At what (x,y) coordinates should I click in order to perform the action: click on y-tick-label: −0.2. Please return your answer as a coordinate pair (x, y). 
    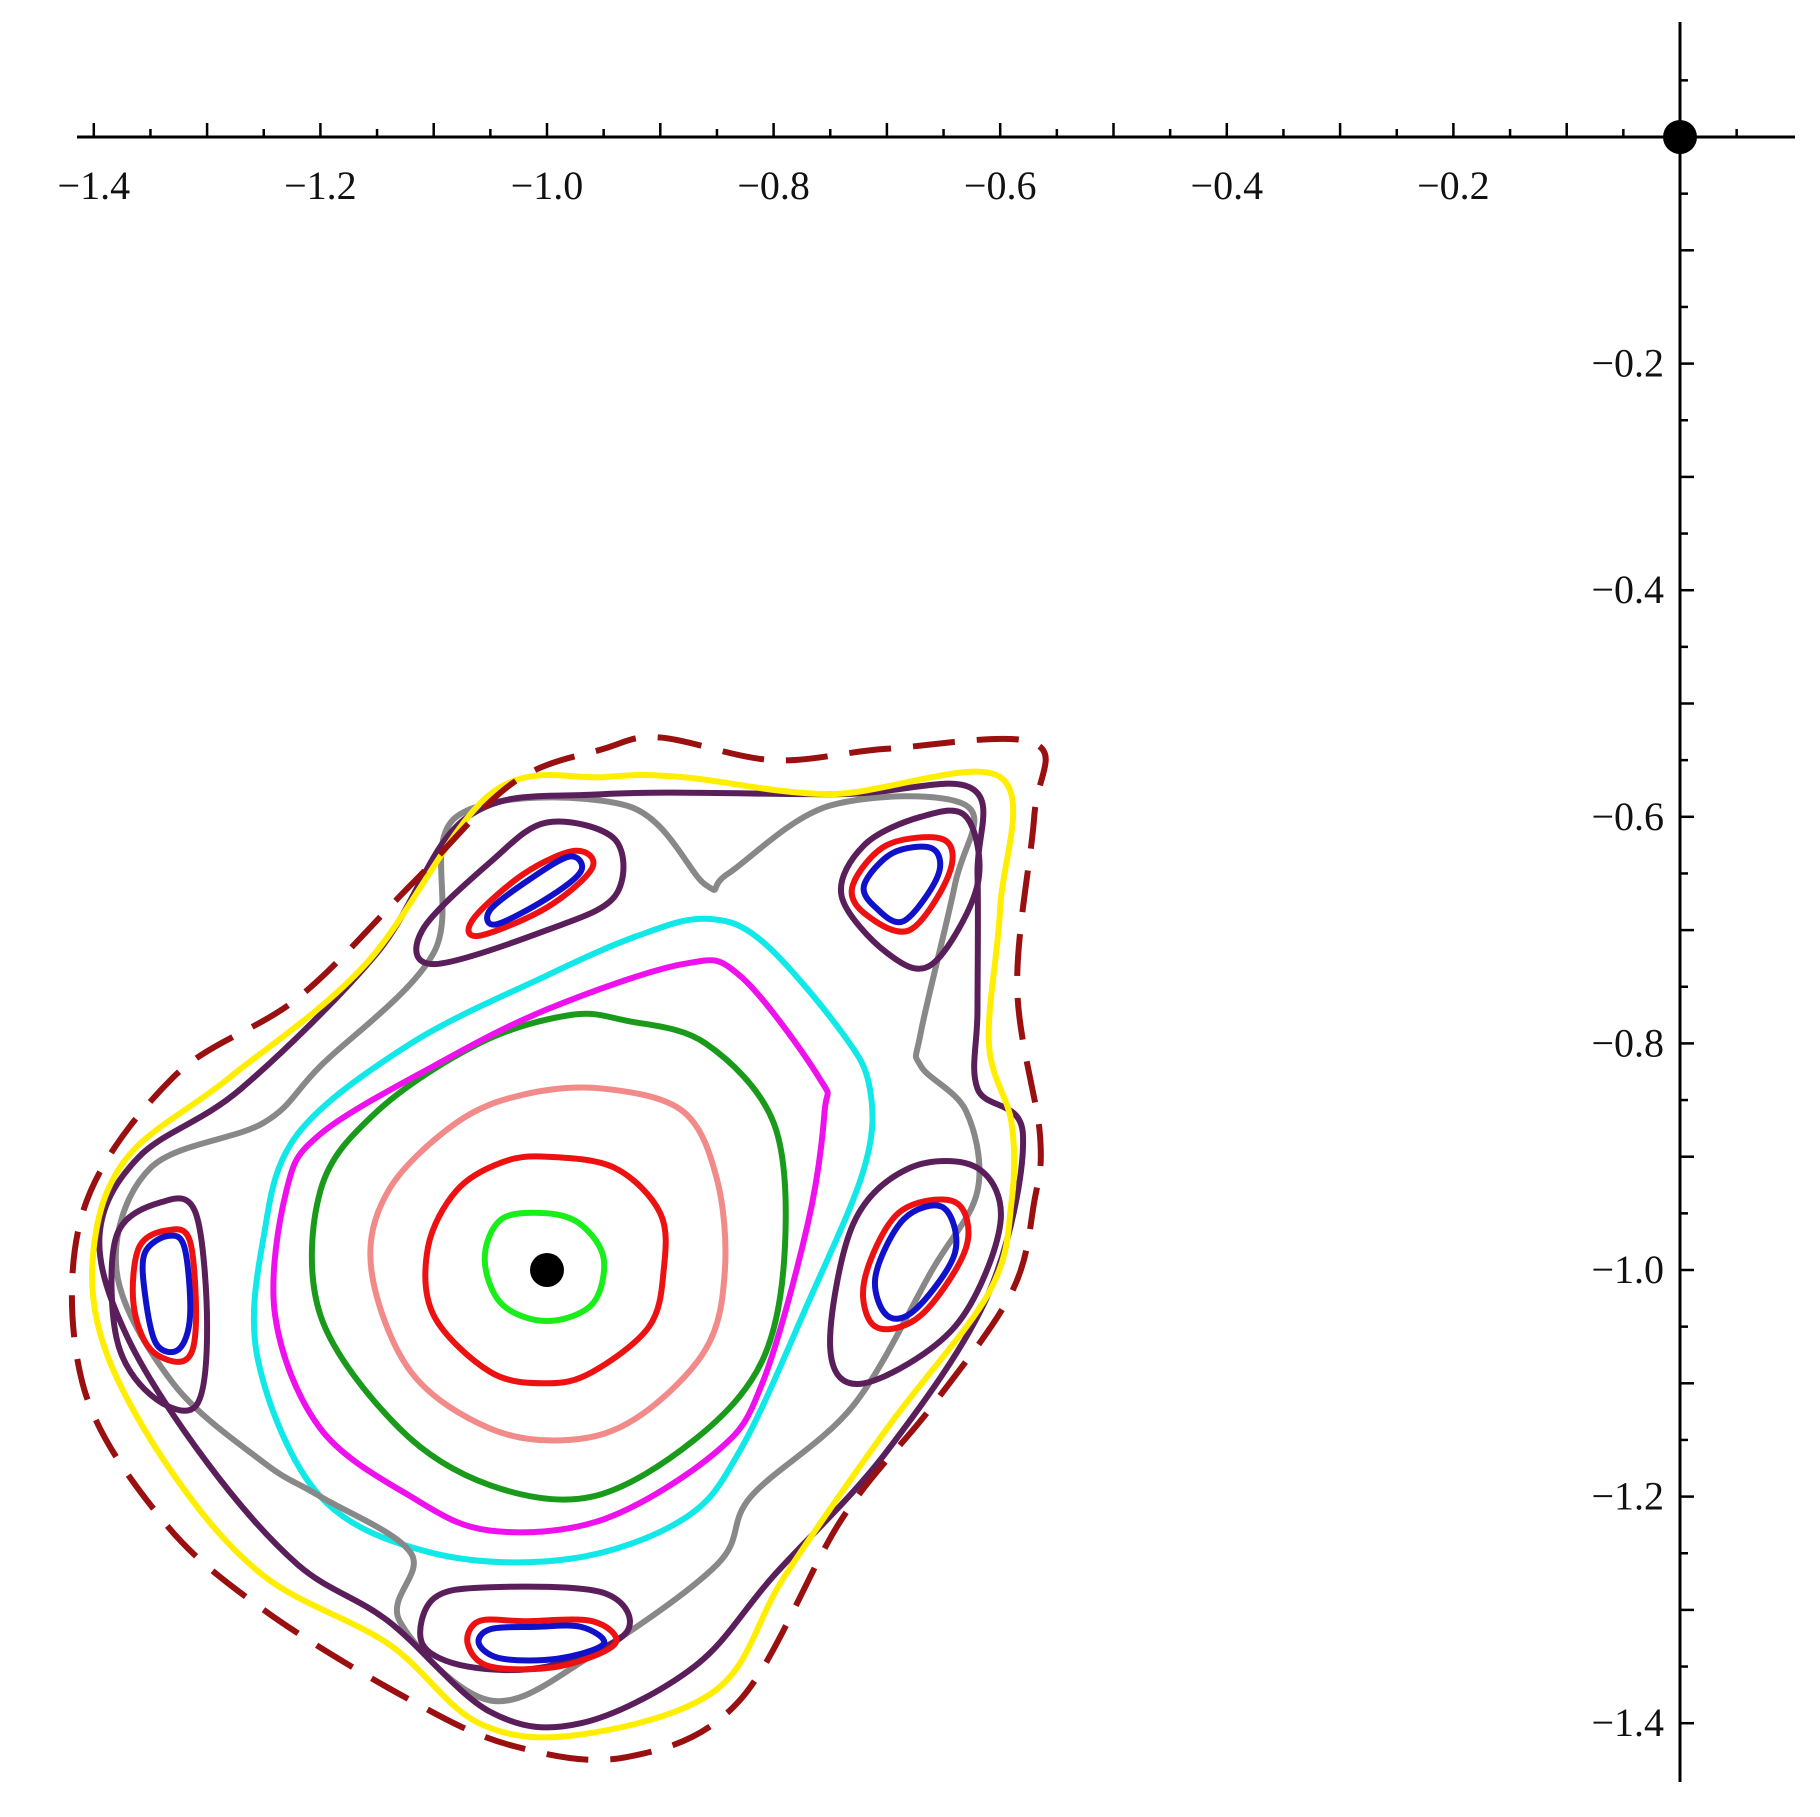
    Looking at the image, I should click on (1627, 363).